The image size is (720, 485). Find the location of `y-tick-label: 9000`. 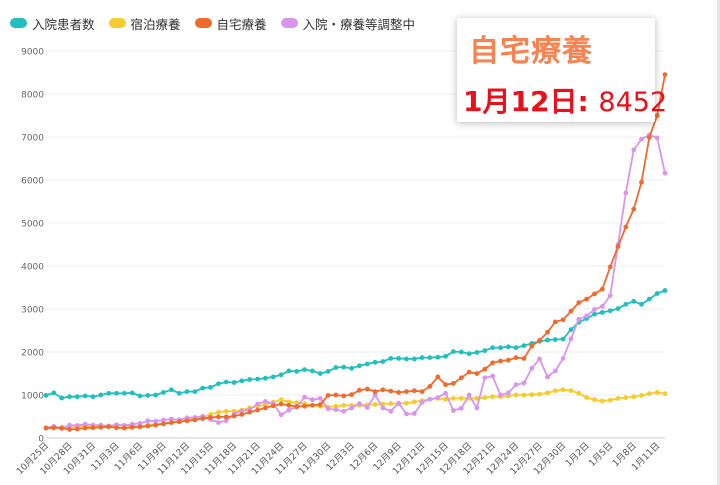

y-tick-label: 9000 is located at coordinates (32, 53).